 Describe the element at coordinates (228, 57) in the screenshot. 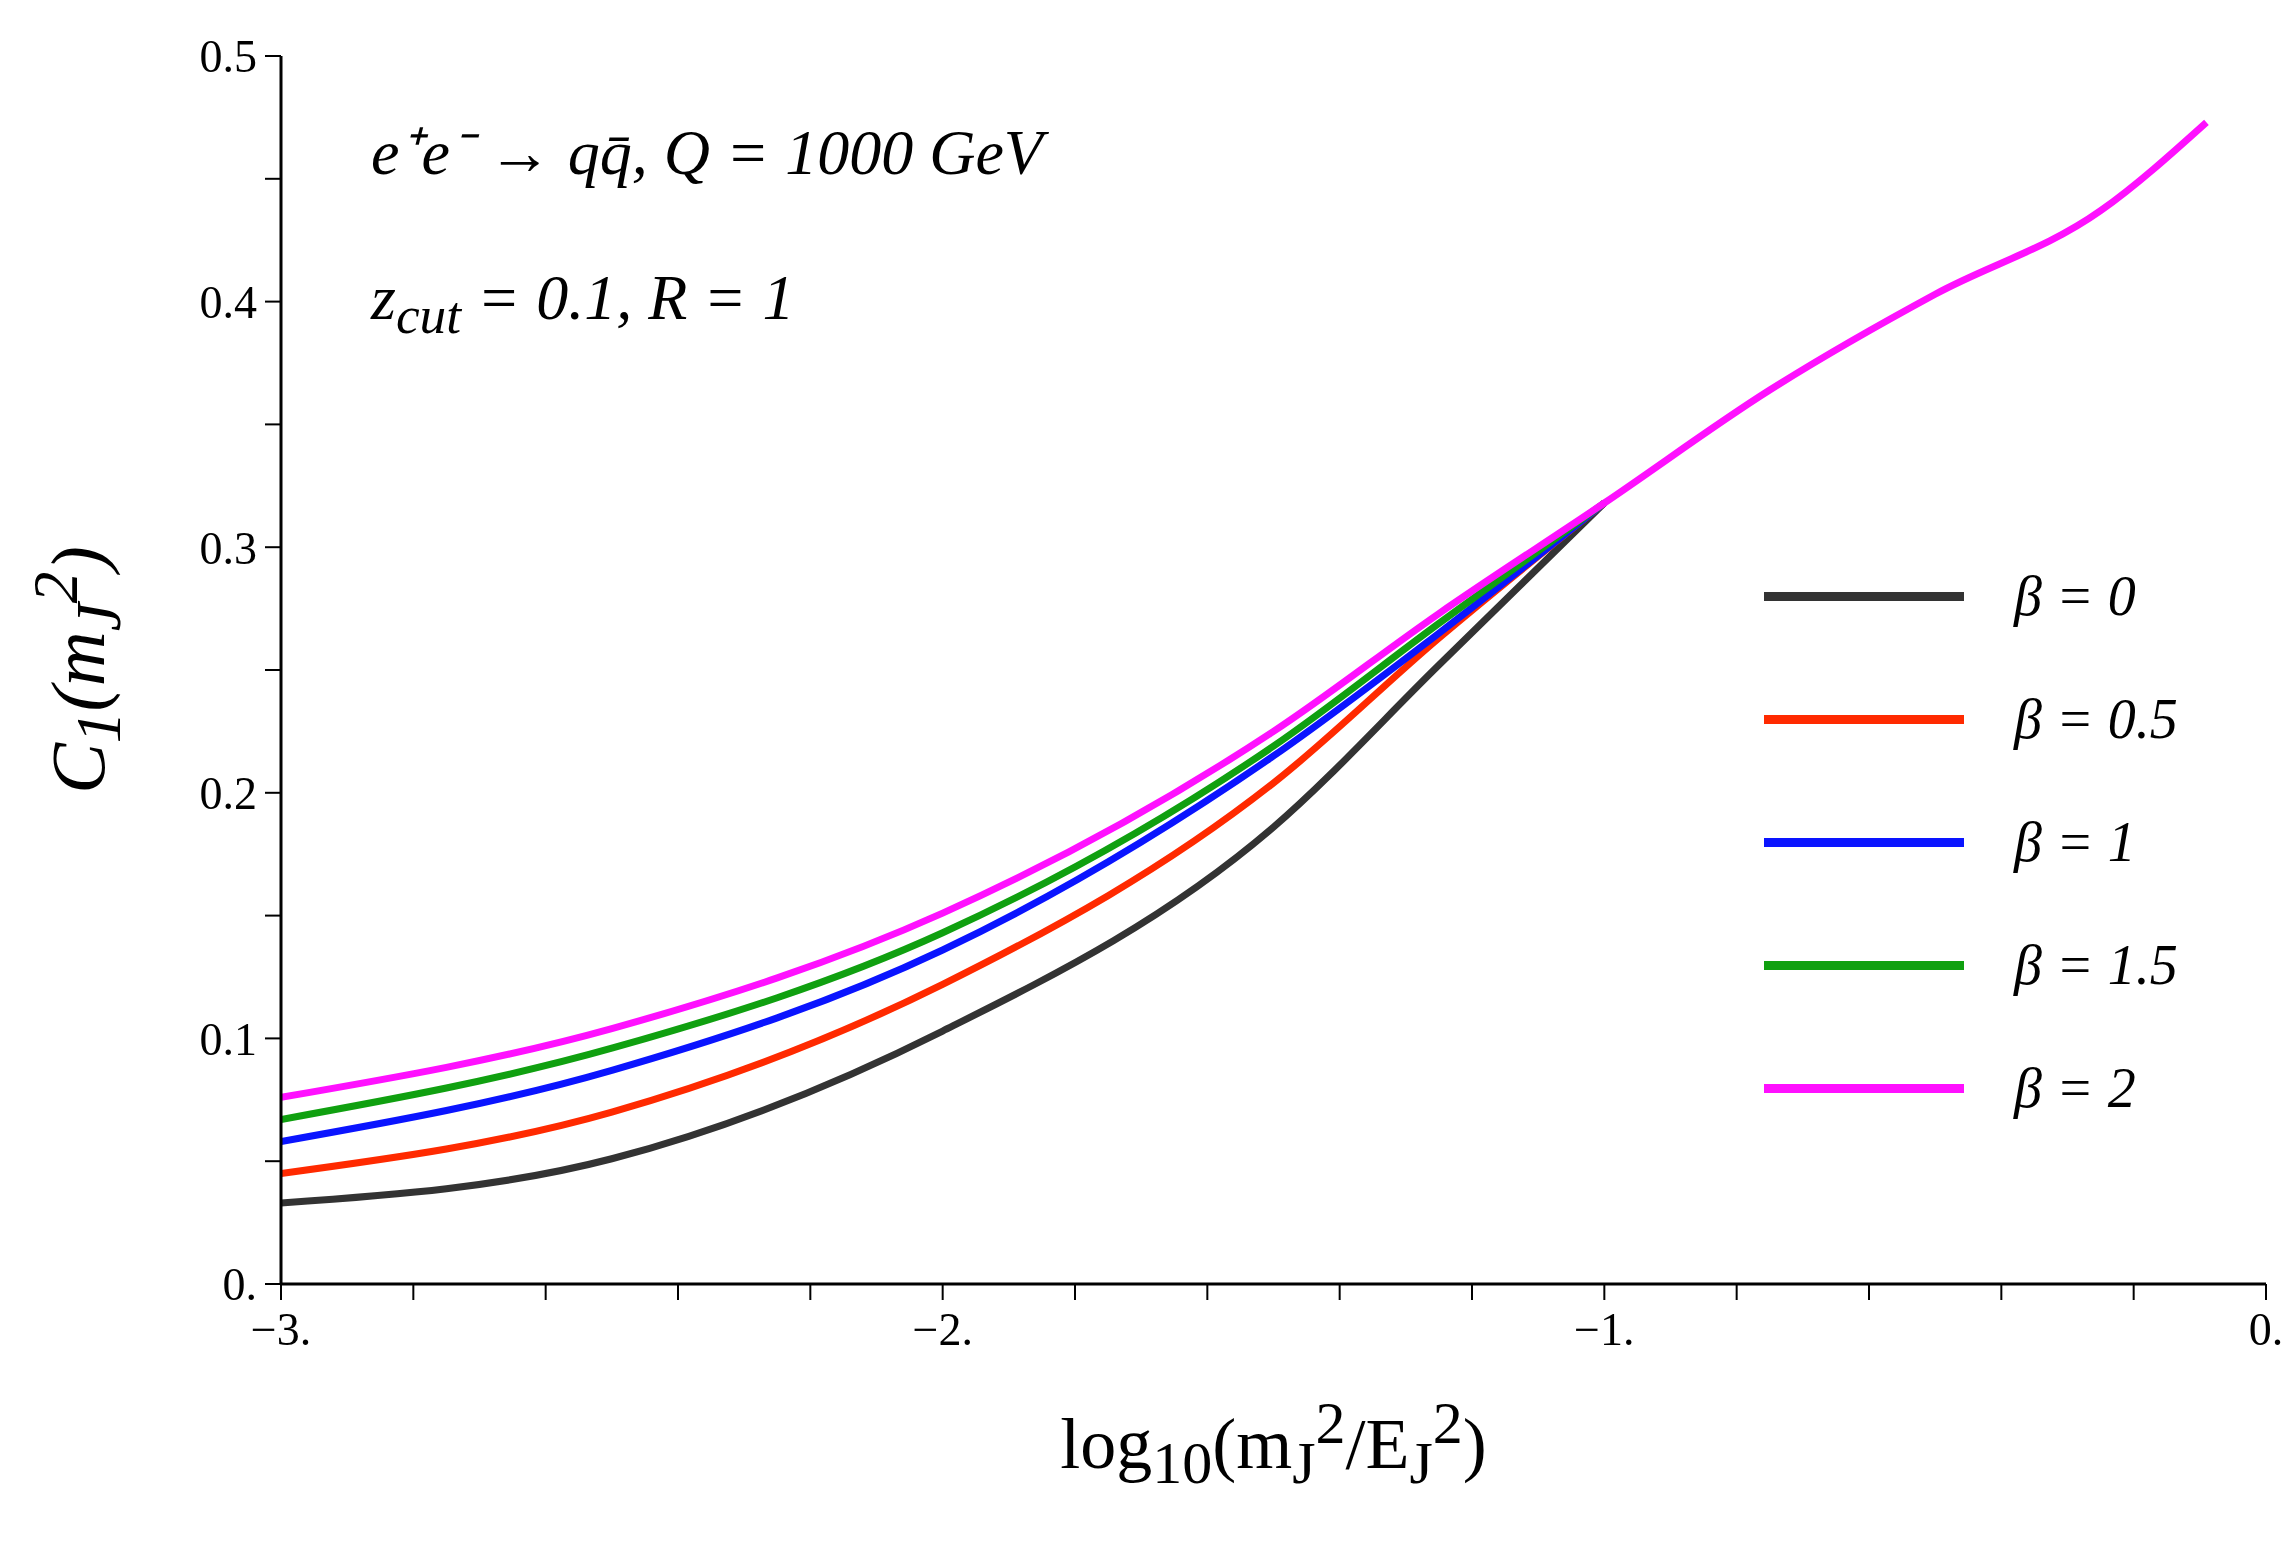

I see `y-tick-label: 0.5` at that location.